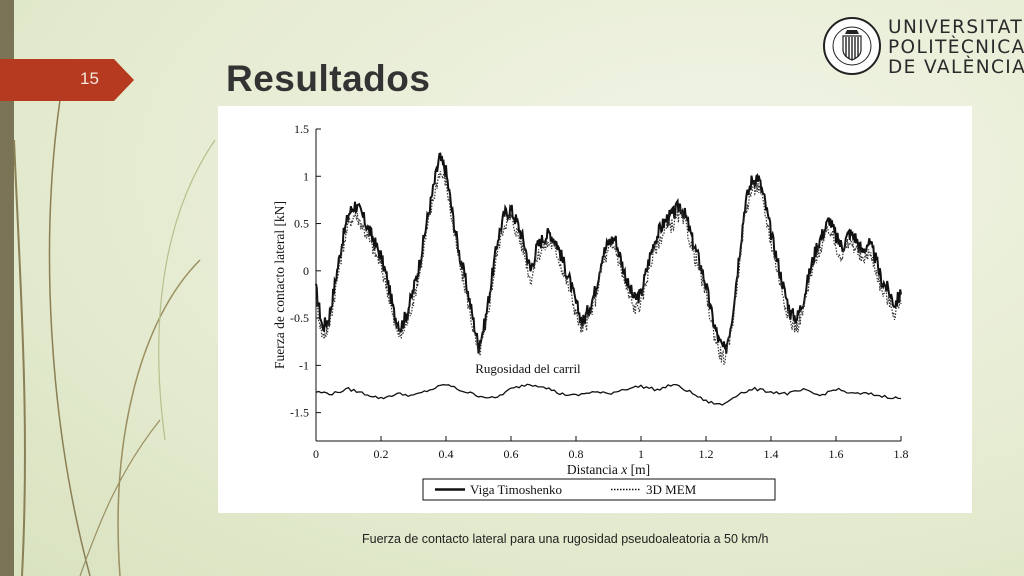  What do you see at coordinates (771, 454) in the screenshot?
I see `x-tick-label: 1.4` at bounding box center [771, 454].